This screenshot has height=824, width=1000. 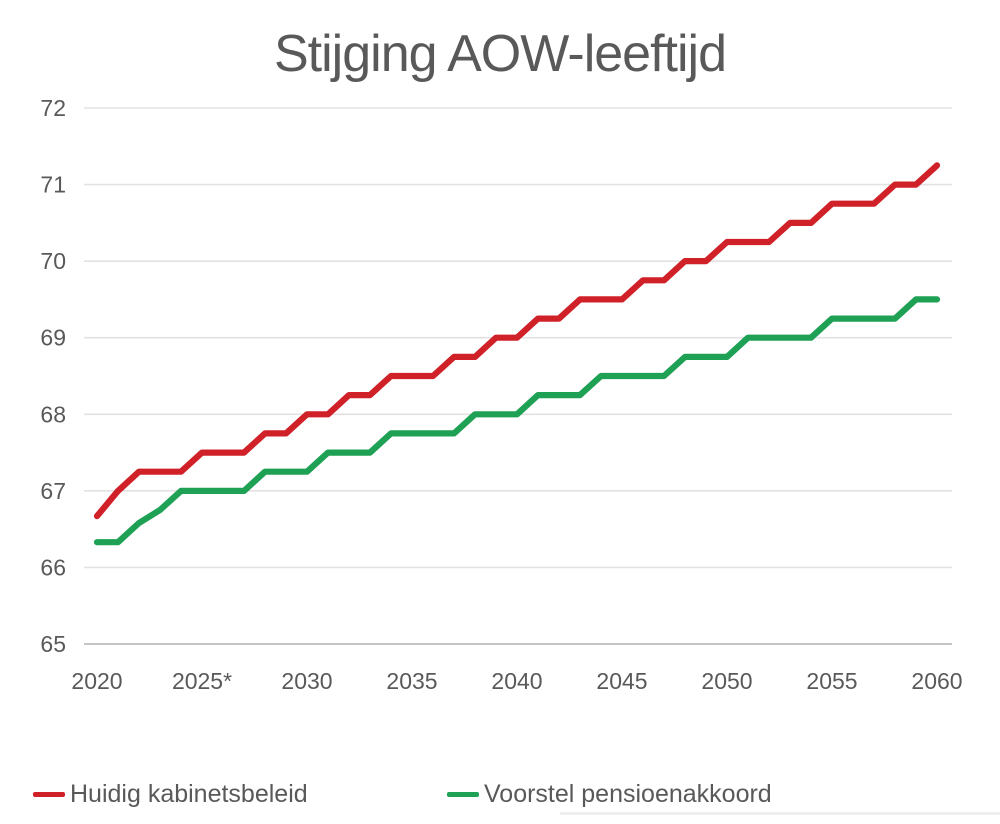 I want to click on x-axis-tick-label: 2060, so click(x=936, y=681).